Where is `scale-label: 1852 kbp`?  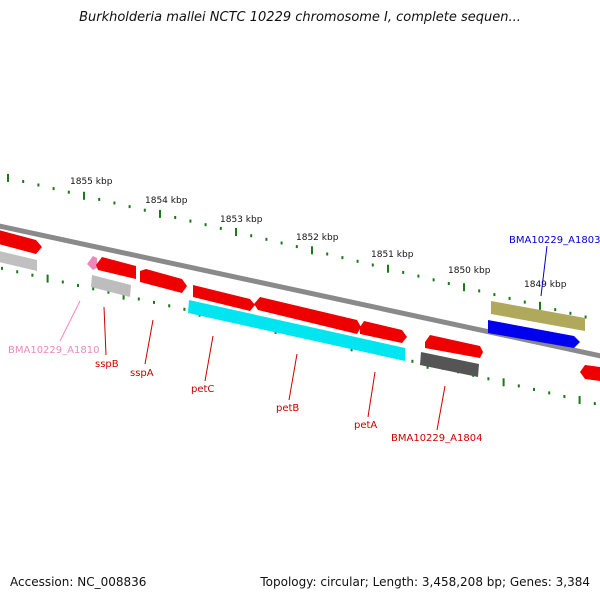 scale-label: 1852 kbp is located at coordinates (317, 238).